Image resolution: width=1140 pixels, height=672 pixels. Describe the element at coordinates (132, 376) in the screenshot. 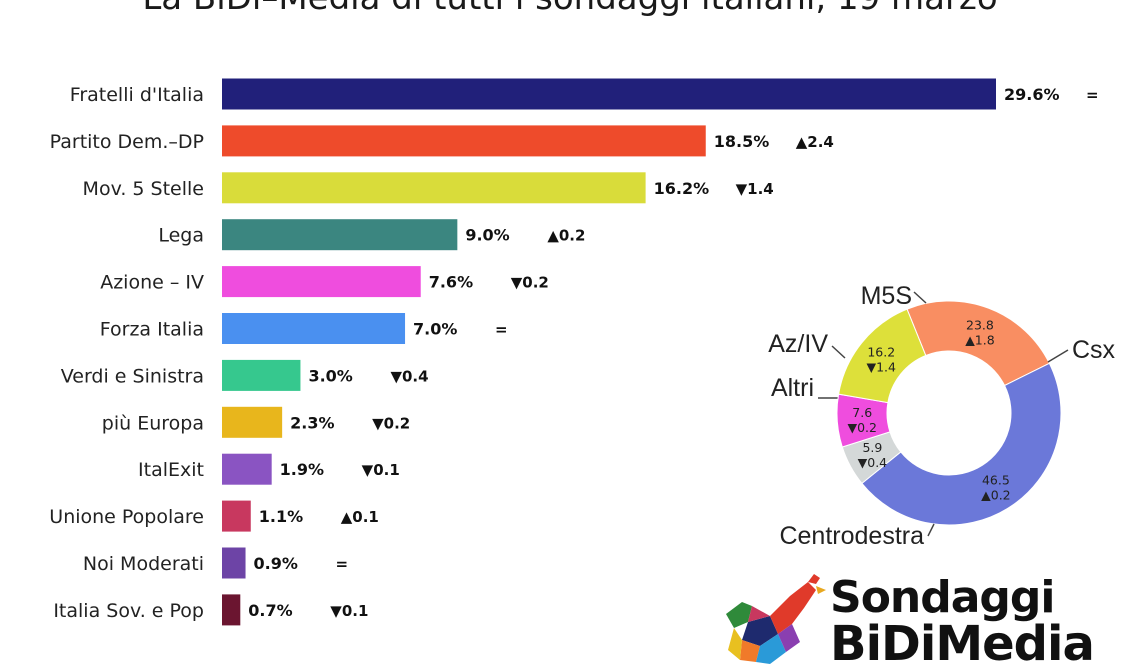

I see `category-label: Verdi e Sinistra` at that location.